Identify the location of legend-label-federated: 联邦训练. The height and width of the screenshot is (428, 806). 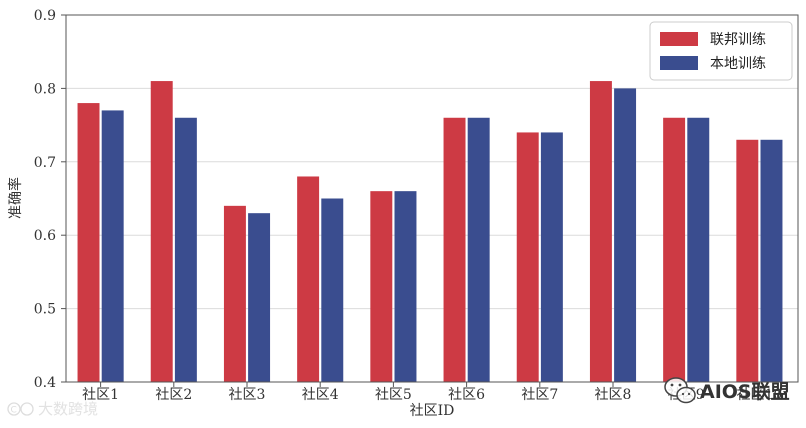
(738, 40).